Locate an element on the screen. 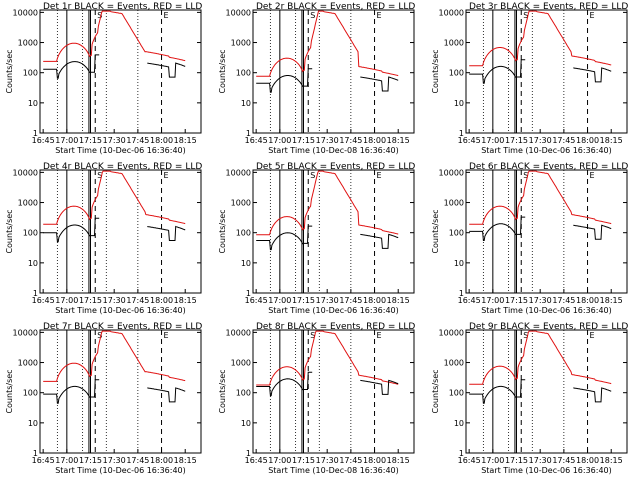 This screenshot has width=640, height=480. panel-title: Det 4r BLACK = Events, RED = LLD is located at coordinates (122, 167).